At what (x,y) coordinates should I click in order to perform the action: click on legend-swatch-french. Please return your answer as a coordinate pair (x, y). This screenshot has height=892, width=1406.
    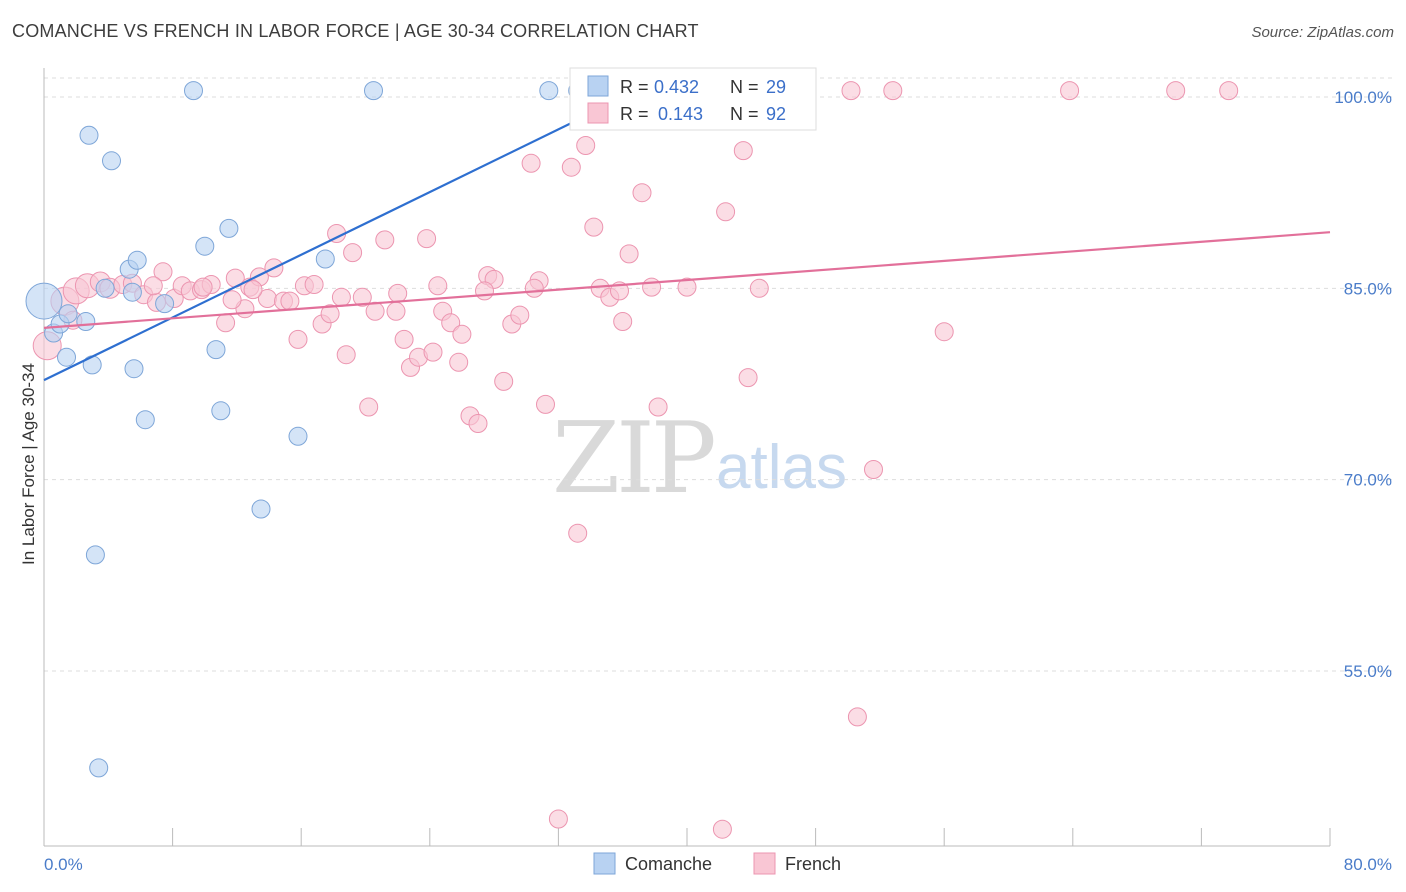
    Looking at the image, I should click on (598, 113).